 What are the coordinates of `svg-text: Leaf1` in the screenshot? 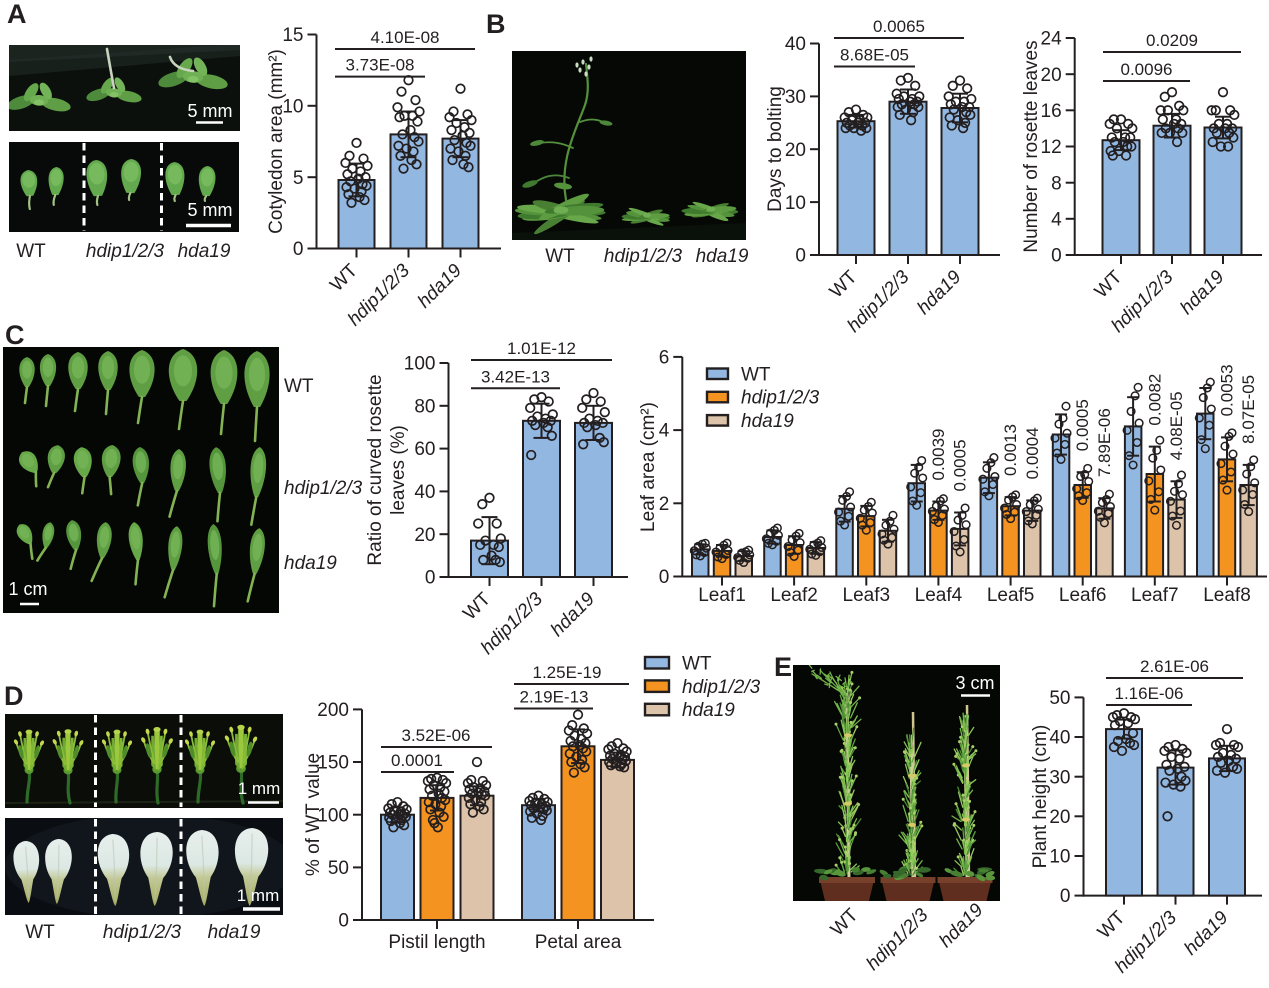 It's located at (722, 595).